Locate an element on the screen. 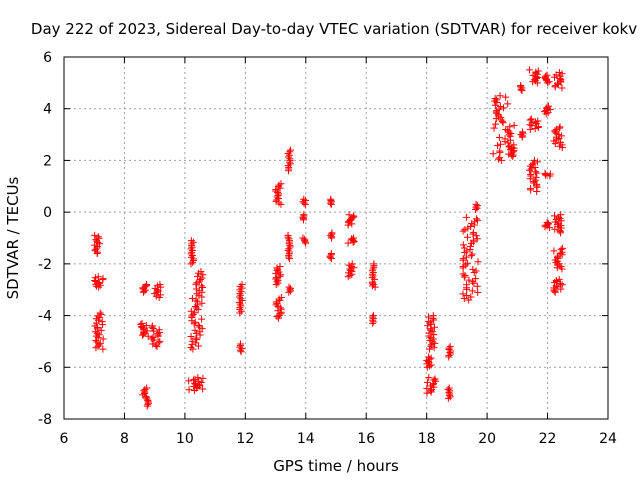 The height and width of the screenshot is (480, 640). x-tick-label: 22 is located at coordinates (548, 439).